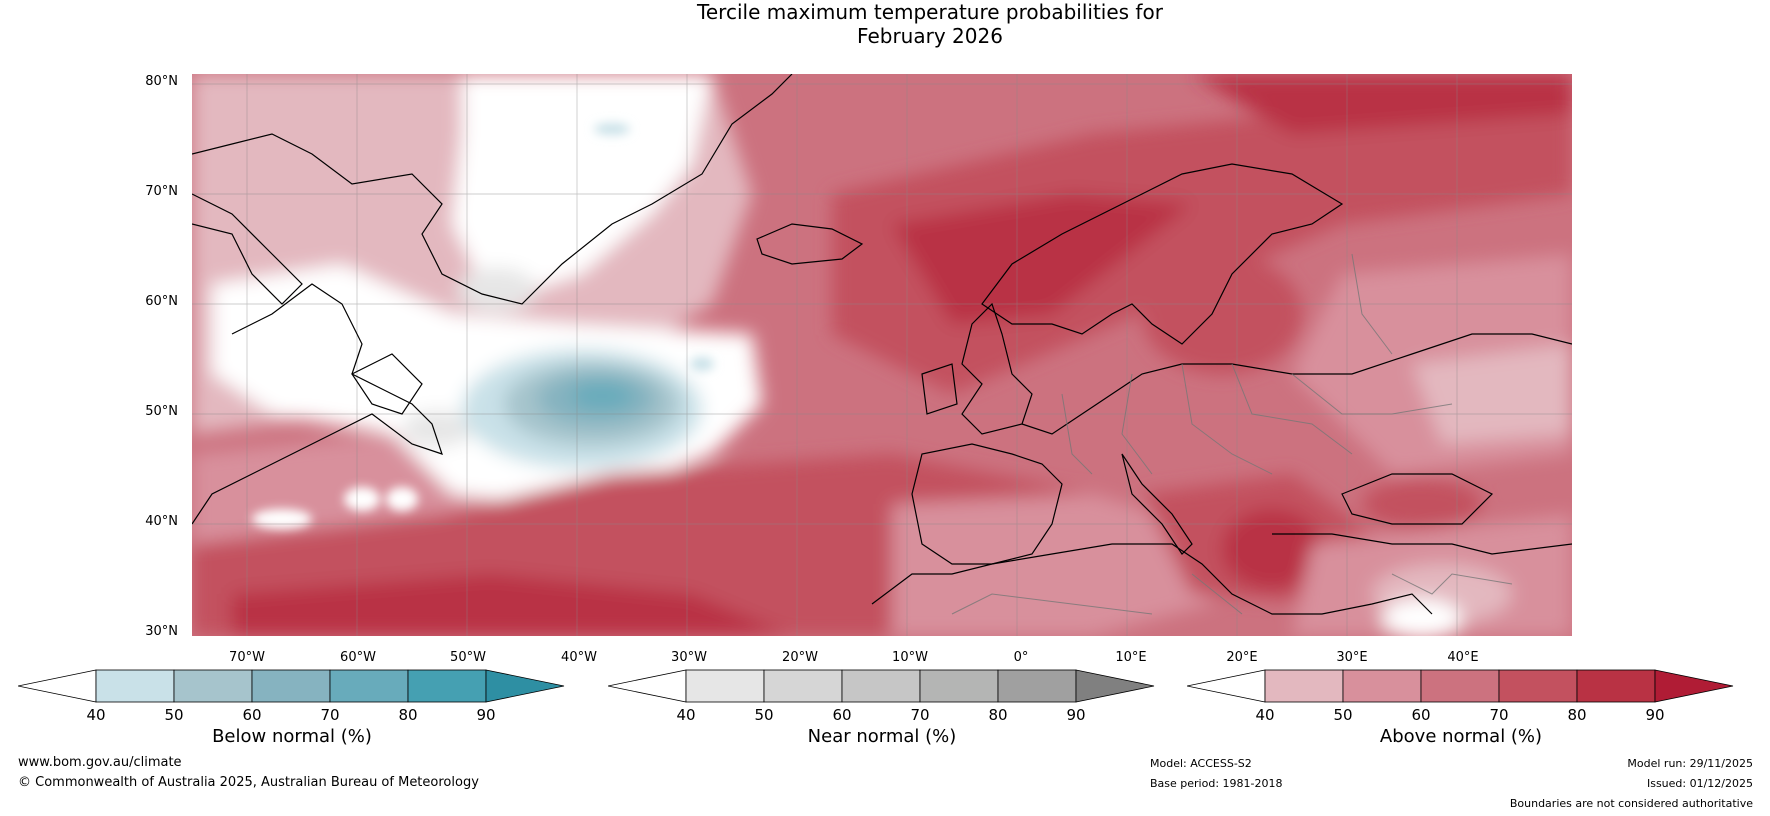 The image size is (1770, 816). I want to click on colorbar-above-tick: 70, so click(1498, 715).